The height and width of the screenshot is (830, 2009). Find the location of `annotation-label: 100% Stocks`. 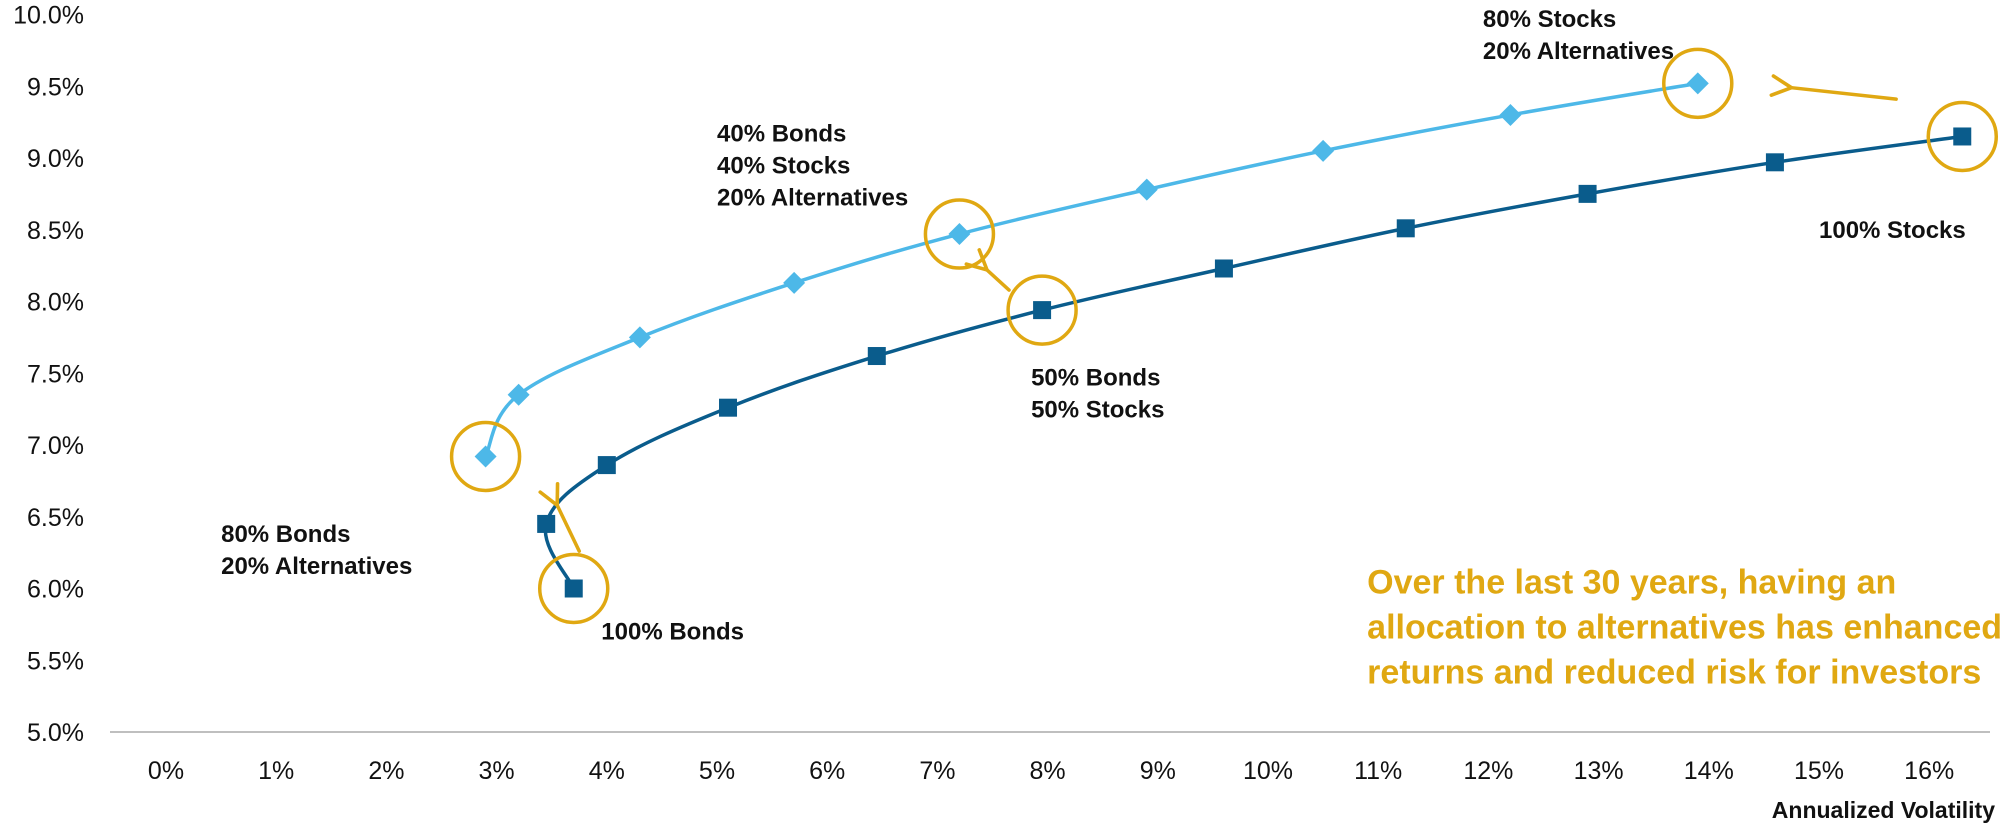

annotation-label: 100% Stocks is located at coordinates (1892, 230).